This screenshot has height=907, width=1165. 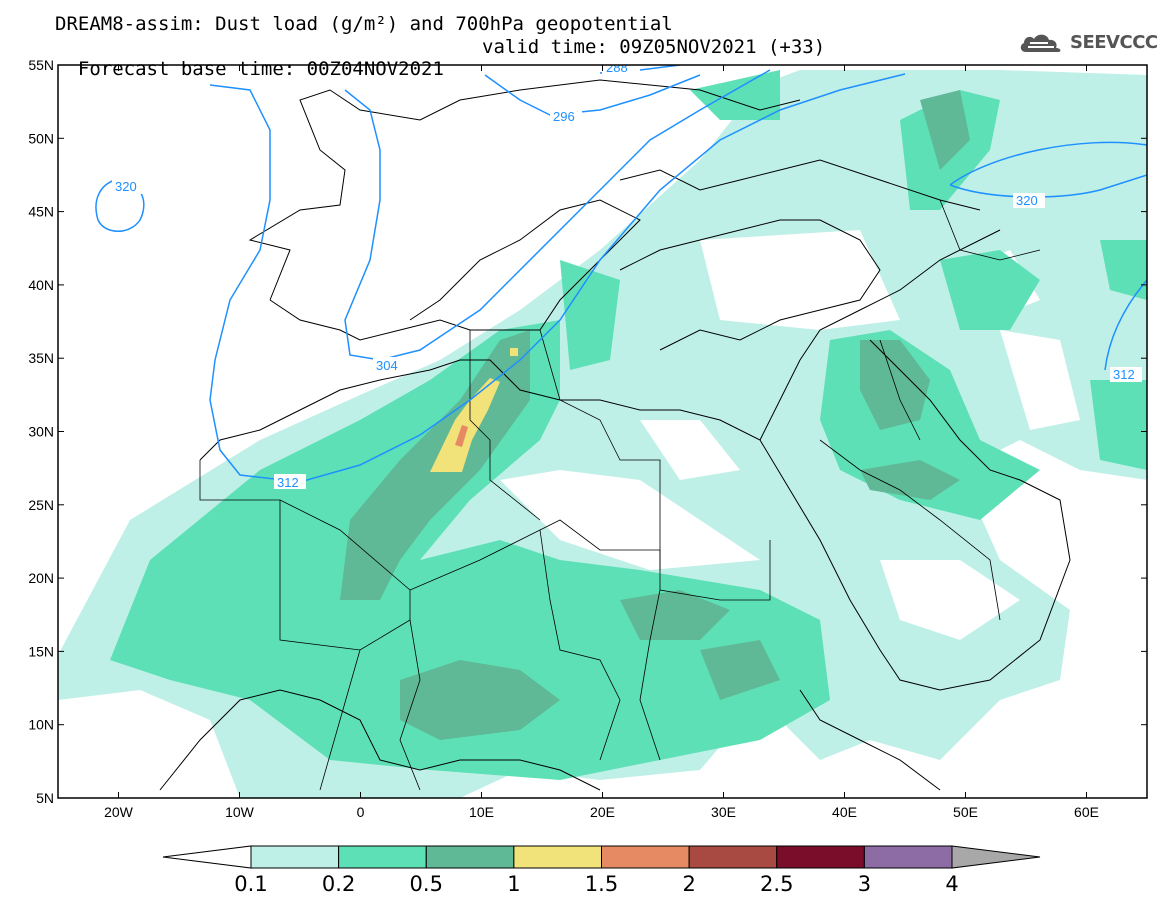 What do you see at coordinates (617, 67) in the screenshot?
I see `contour-label: 288` at bounding box center [617, 67].